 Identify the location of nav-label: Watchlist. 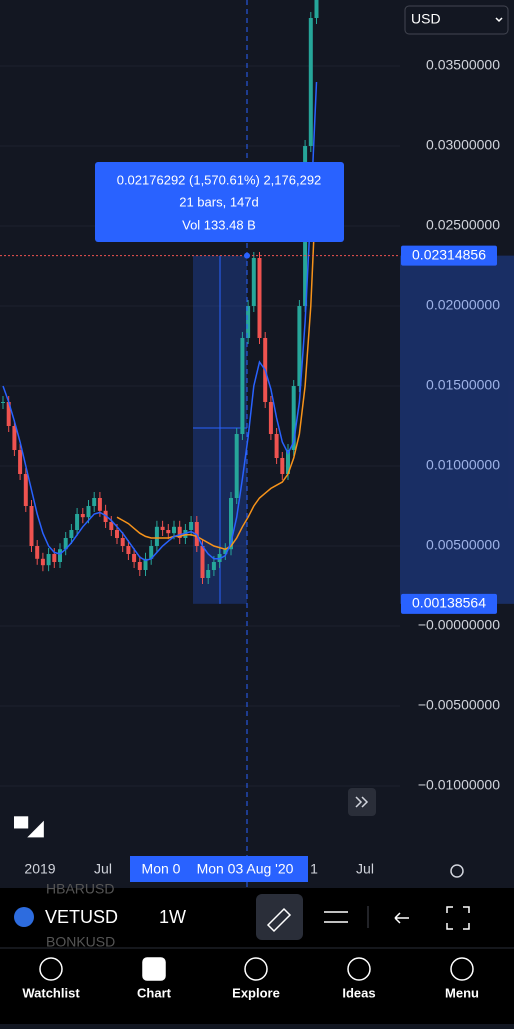
(51, 992).